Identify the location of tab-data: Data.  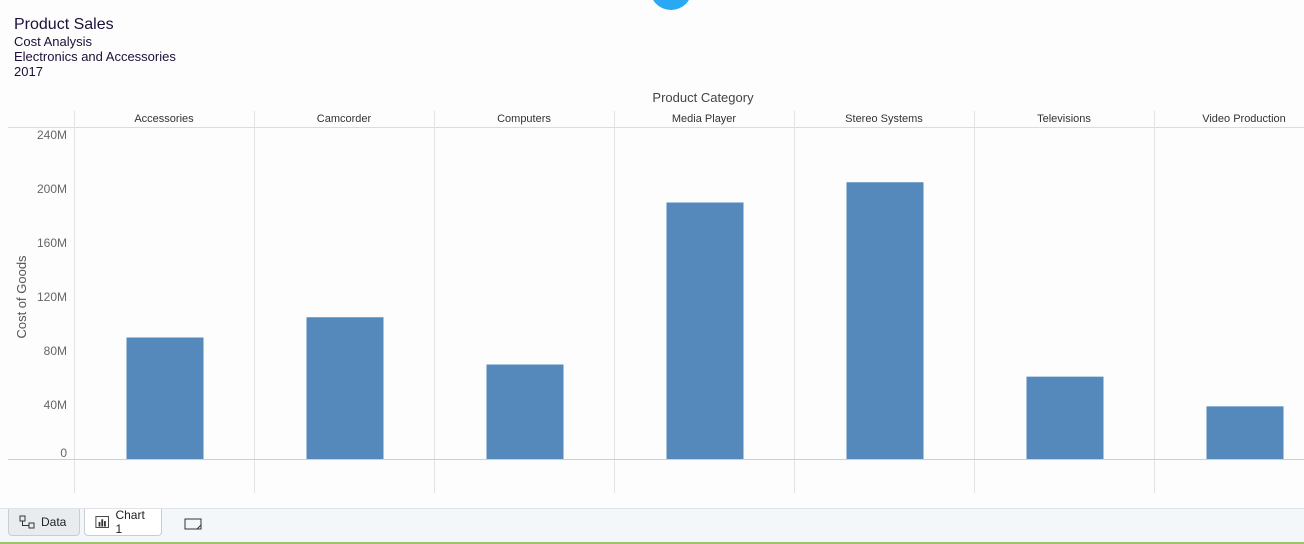
(44, 522).